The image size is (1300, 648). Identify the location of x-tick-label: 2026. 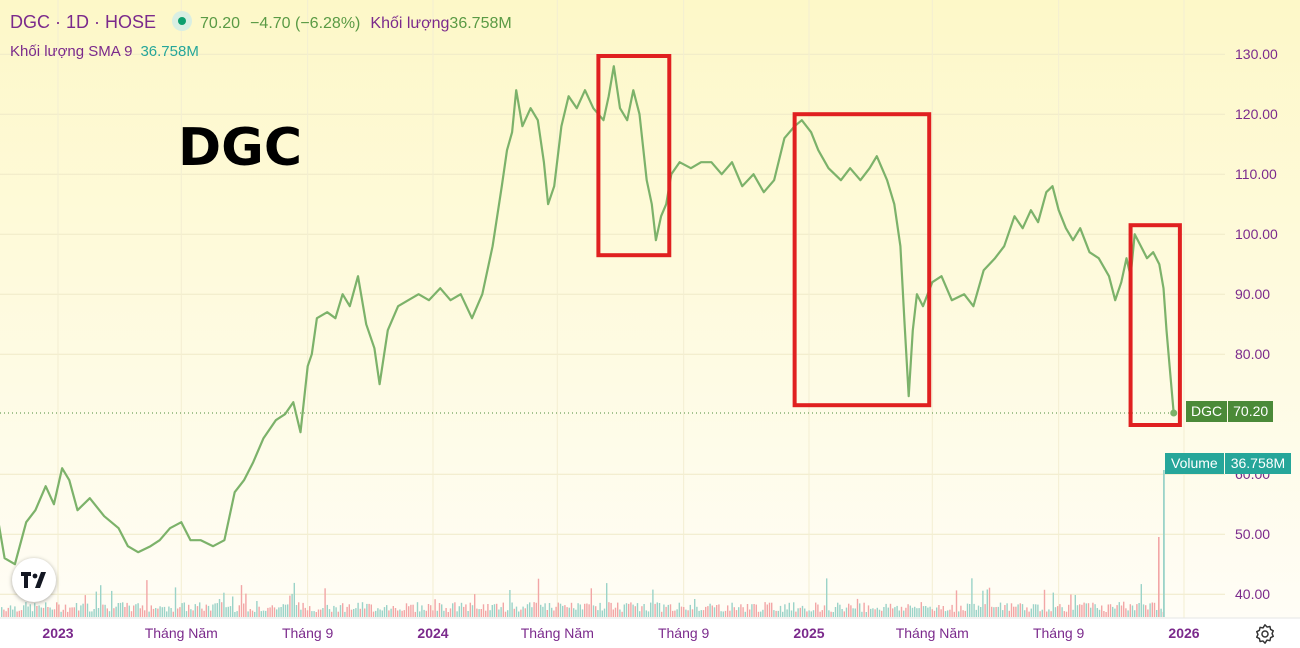
(1183, 633).